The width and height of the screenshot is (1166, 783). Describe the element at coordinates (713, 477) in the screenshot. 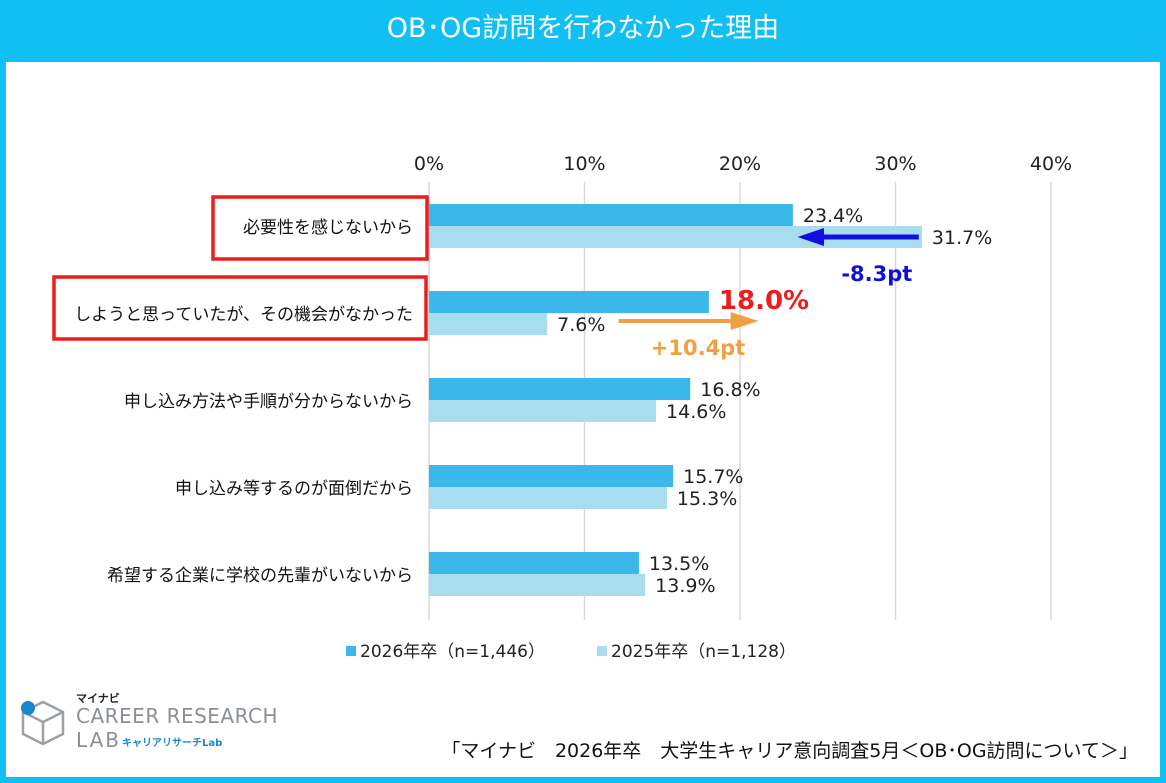

I see `value-label: 15.7%` at that location.